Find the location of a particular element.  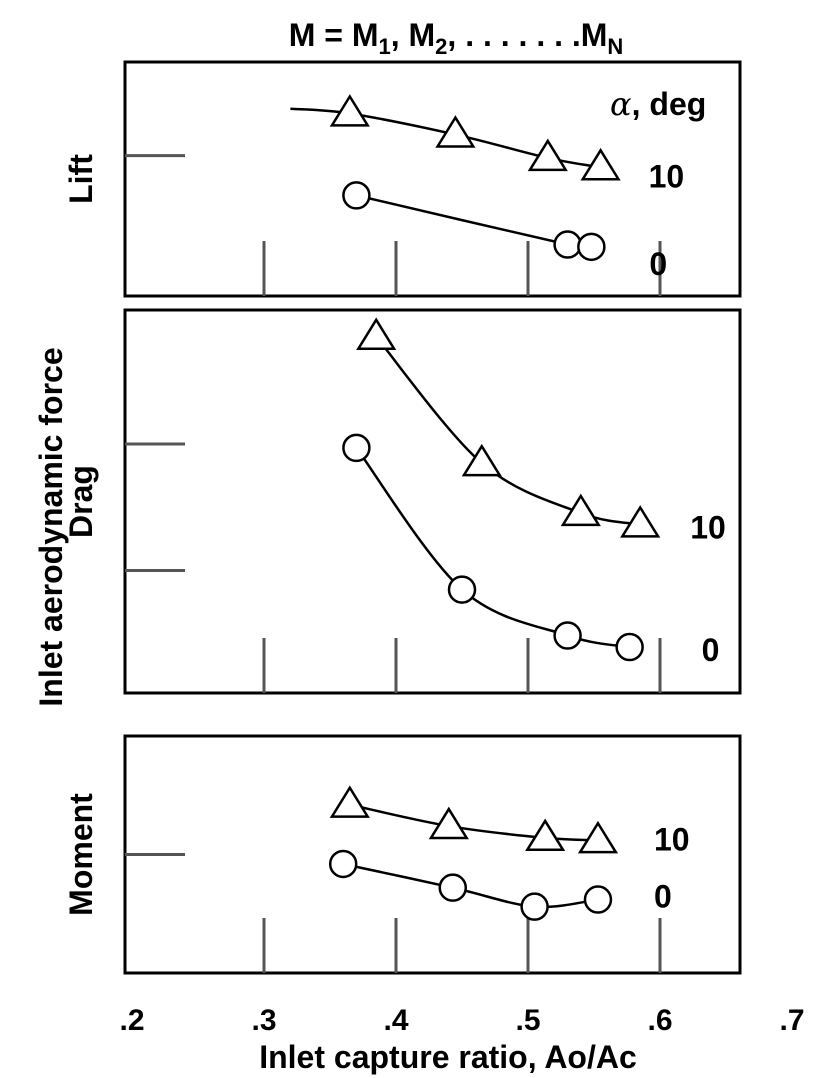

x-tick-label: .3 is located at coordinates (263, 1020).